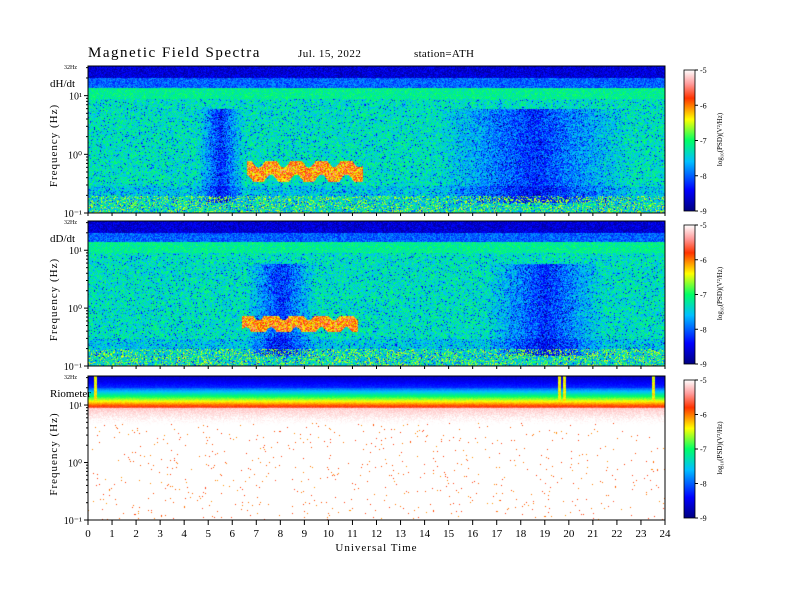  I want to click on x-tick-label: 8, so click(281, 534).